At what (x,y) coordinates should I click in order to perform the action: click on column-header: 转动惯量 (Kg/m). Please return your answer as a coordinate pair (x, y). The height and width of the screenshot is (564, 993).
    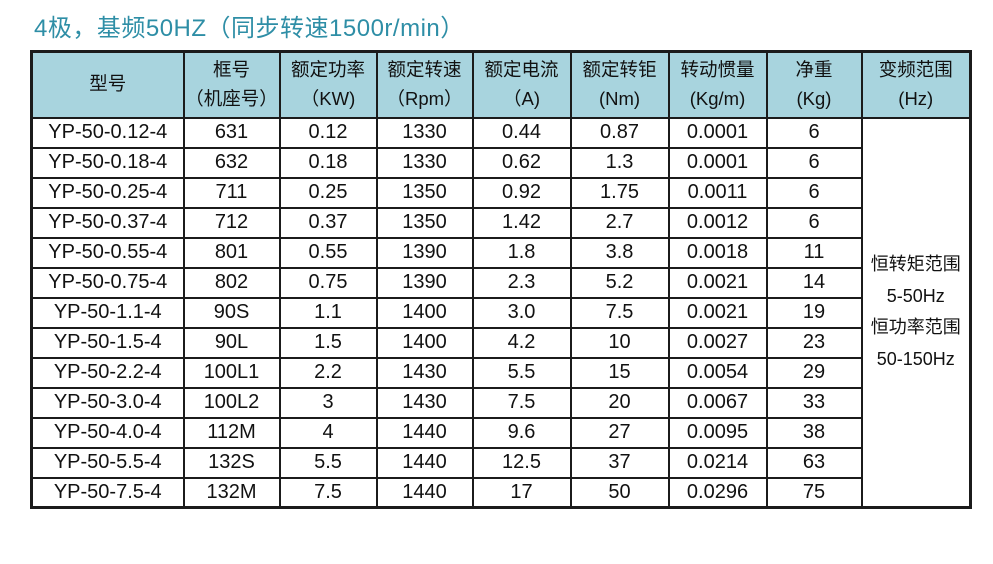
    Looking at the image, I should click on (717, 84).